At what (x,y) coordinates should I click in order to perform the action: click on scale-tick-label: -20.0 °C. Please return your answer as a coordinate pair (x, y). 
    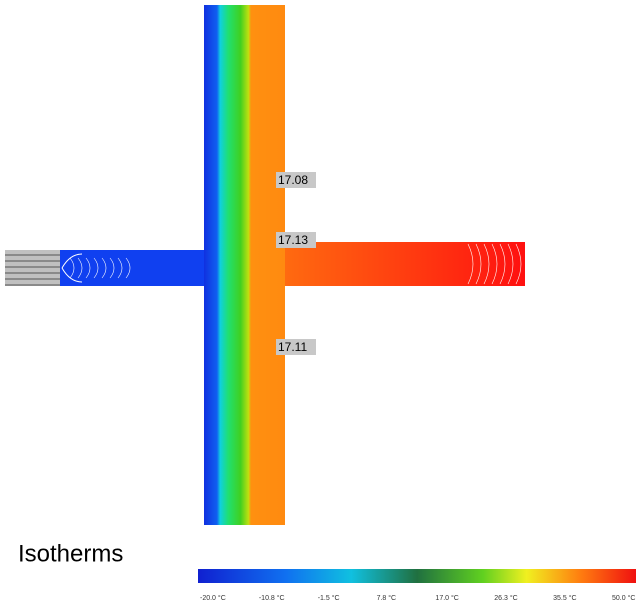
    Looking at the image, I should click on (213, 598).